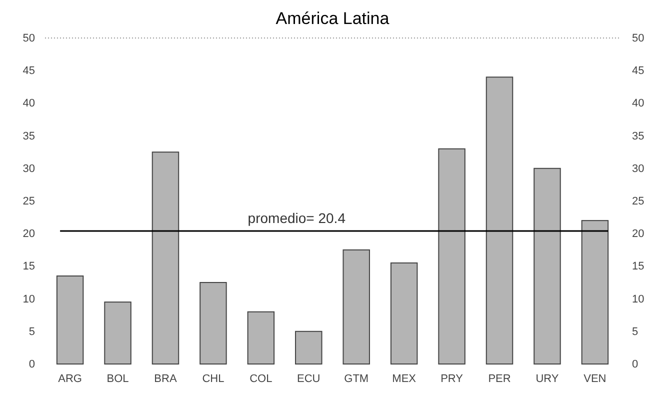  What do you see at coordinates (595, 378) in the screenshot?
I see `x-tick-label: VEN` at bounding box center [595, 378].